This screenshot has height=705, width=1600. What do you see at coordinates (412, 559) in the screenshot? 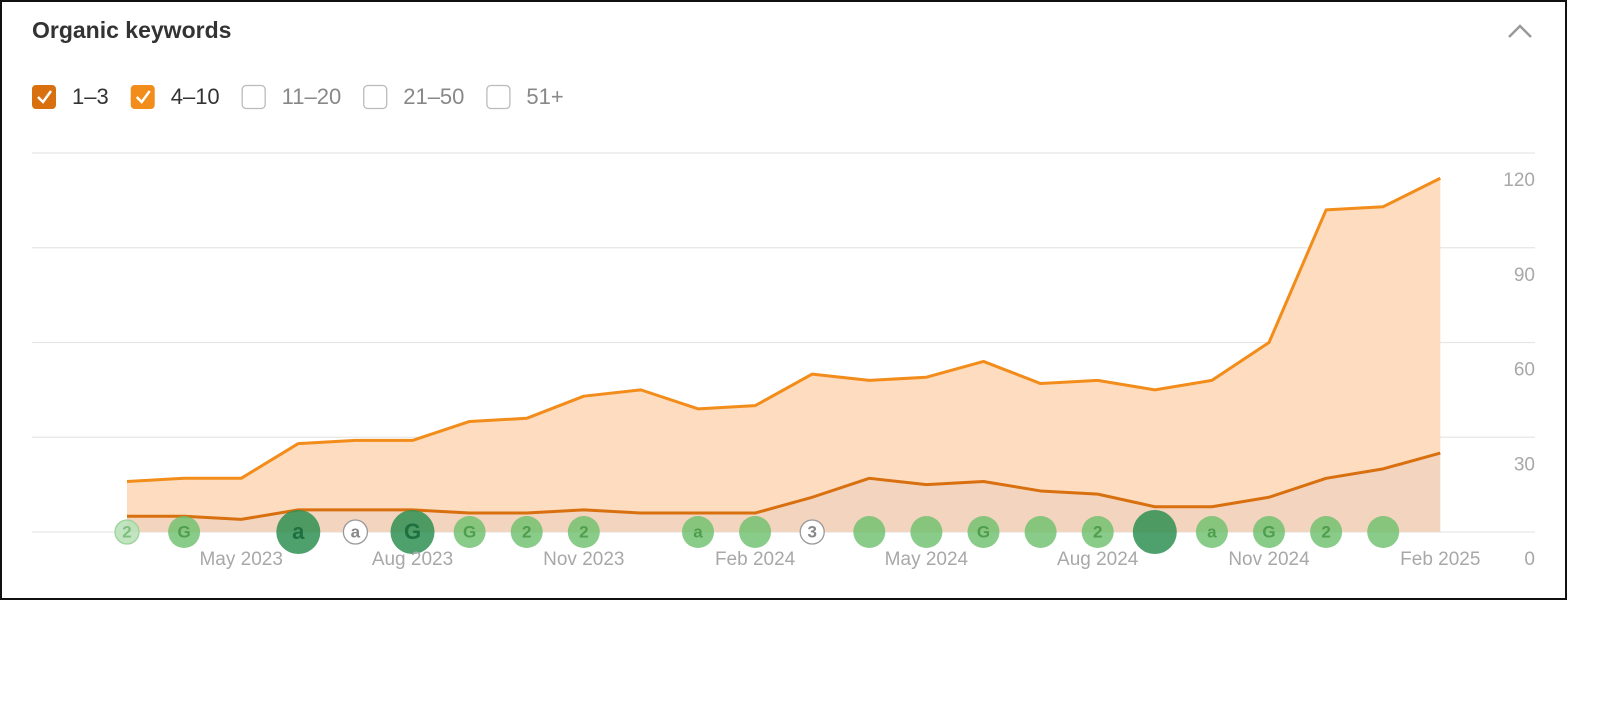
I see `x-tick-label: Aug 2023` at bounding box center [412, 559].